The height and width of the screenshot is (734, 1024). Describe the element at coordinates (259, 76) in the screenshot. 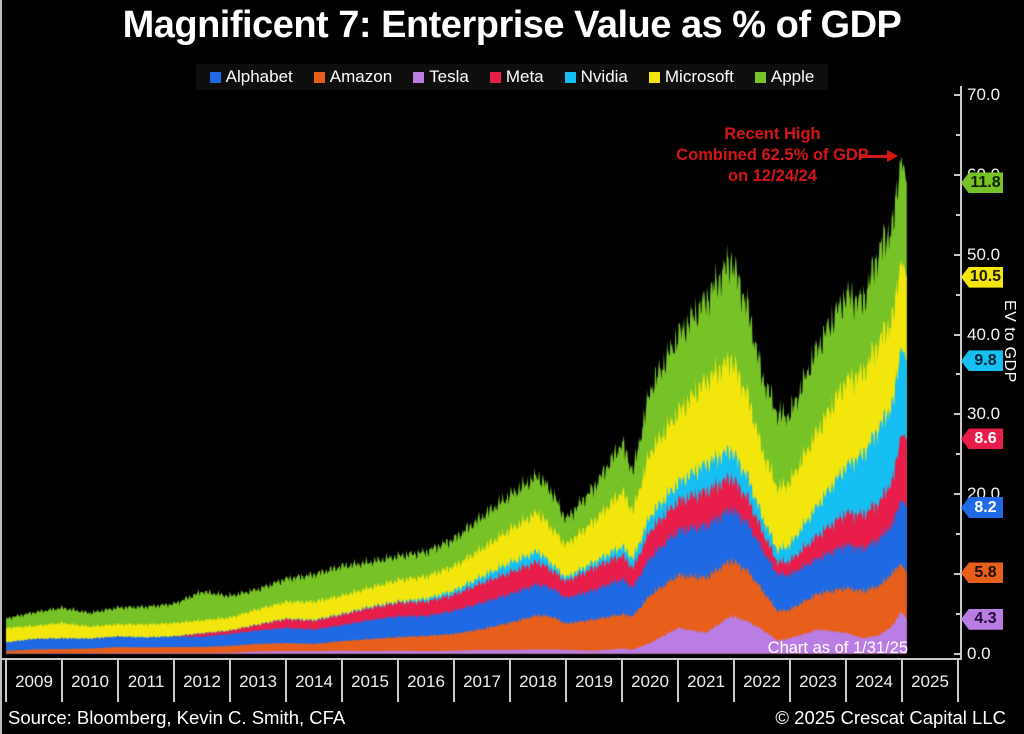

I see `legend-label: Alphabet` at that location.